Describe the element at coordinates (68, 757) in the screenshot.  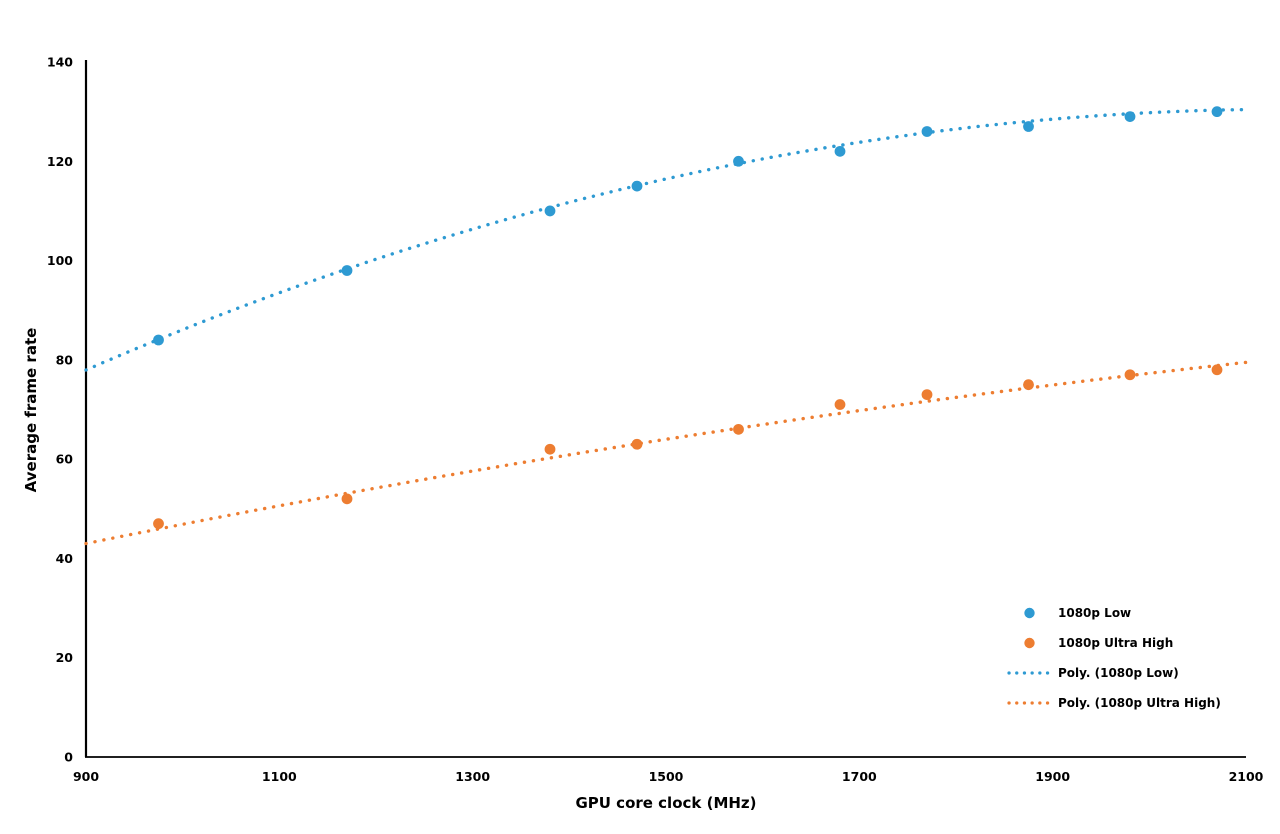
I see `y-tick-label: 0` at that location.